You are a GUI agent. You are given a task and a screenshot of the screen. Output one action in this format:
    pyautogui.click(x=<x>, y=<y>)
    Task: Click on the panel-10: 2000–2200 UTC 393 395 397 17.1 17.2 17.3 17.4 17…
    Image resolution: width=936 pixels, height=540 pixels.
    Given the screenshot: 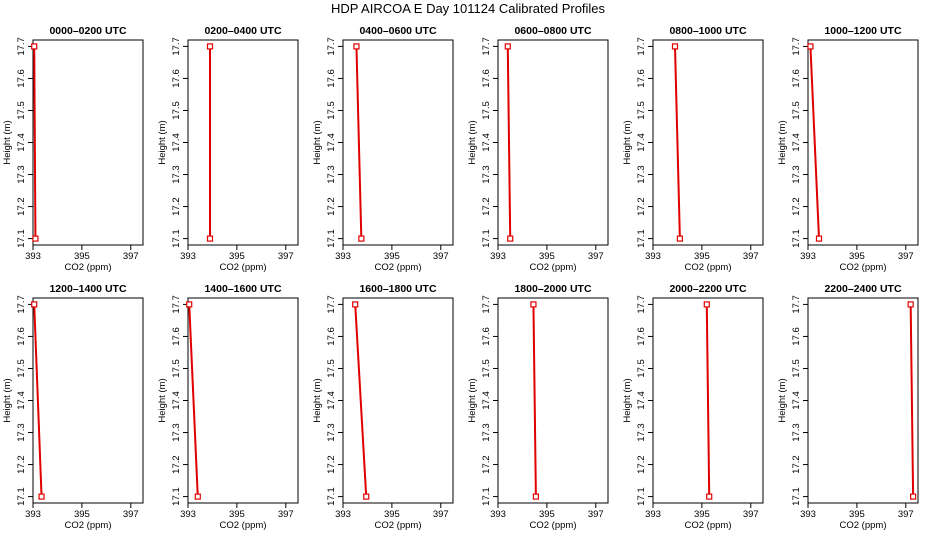 What is the action you would take?
    pyautogui.click(x=693, y=407)
    